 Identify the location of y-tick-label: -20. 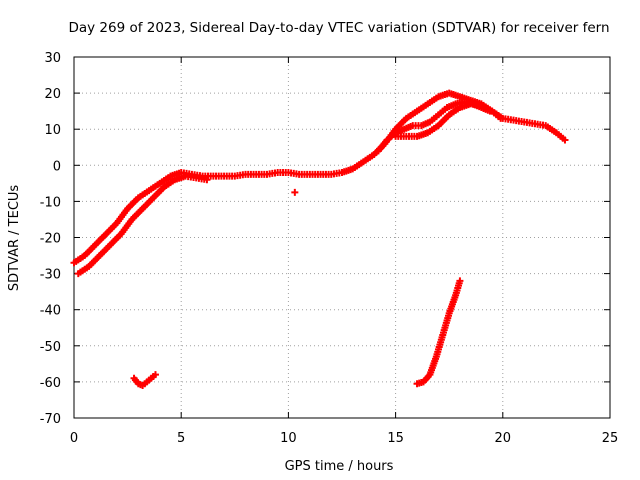
(50, 239).